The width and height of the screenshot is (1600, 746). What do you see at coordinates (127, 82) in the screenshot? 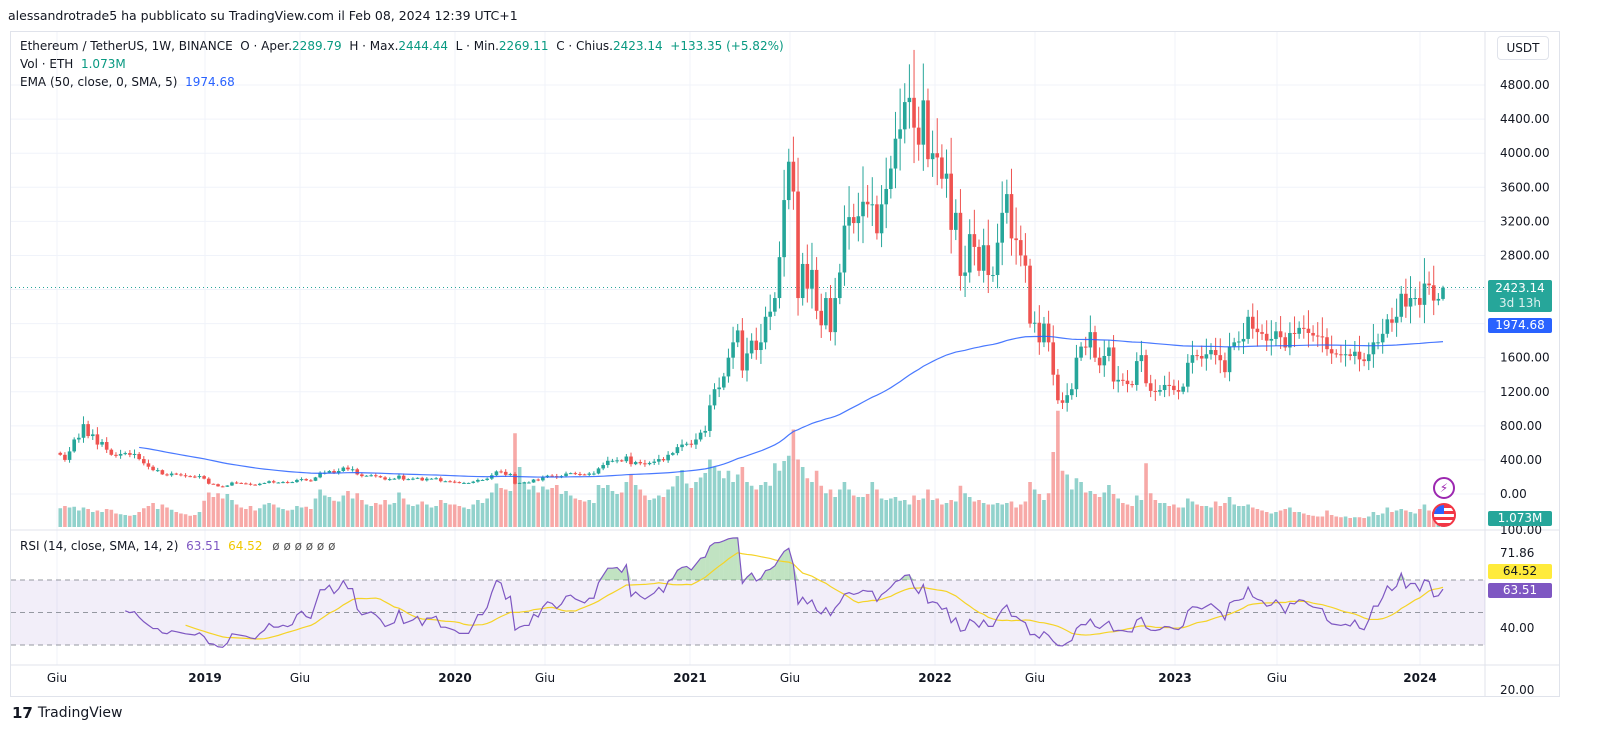
I see `ema-legend: EMA (50, close, 0, SMA, 5) 1974.68` at bounding box center [127, 82].